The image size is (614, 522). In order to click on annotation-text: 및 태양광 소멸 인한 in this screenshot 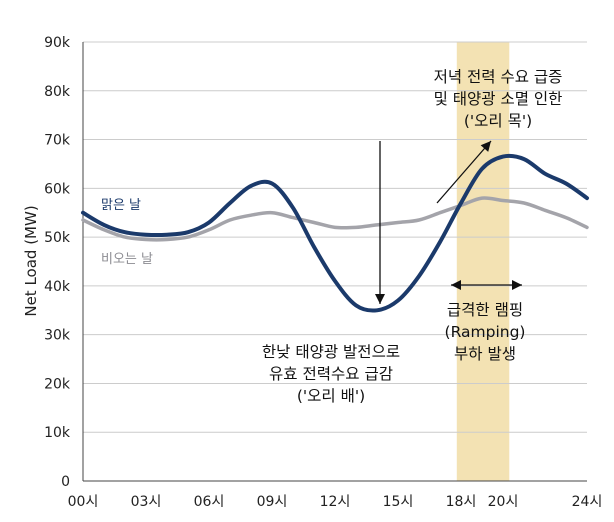, I will do `click(498, 99)`.